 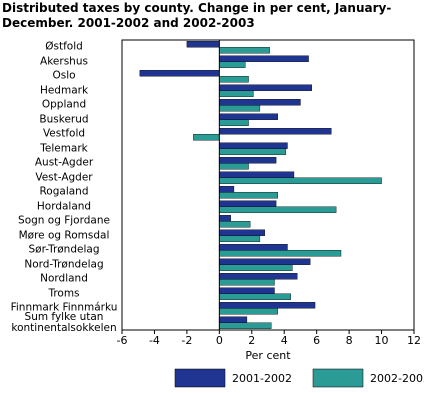 What do you see at coordinates (64, 104) in the screenshot?
I see `y-tick-label: Oppland` at bounding box center [64, 104].